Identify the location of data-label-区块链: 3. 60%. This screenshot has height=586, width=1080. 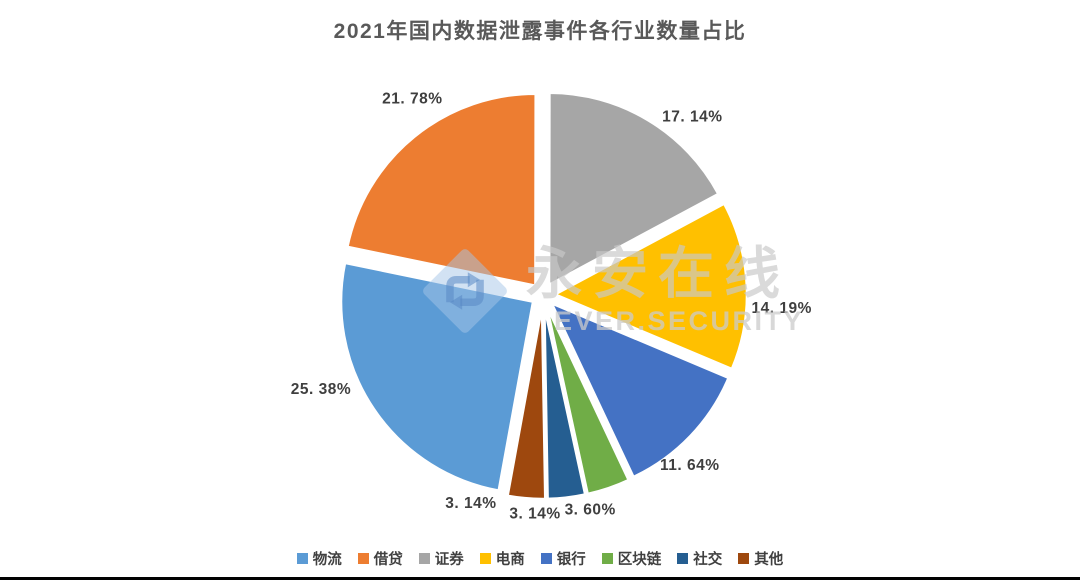
(590, 510).